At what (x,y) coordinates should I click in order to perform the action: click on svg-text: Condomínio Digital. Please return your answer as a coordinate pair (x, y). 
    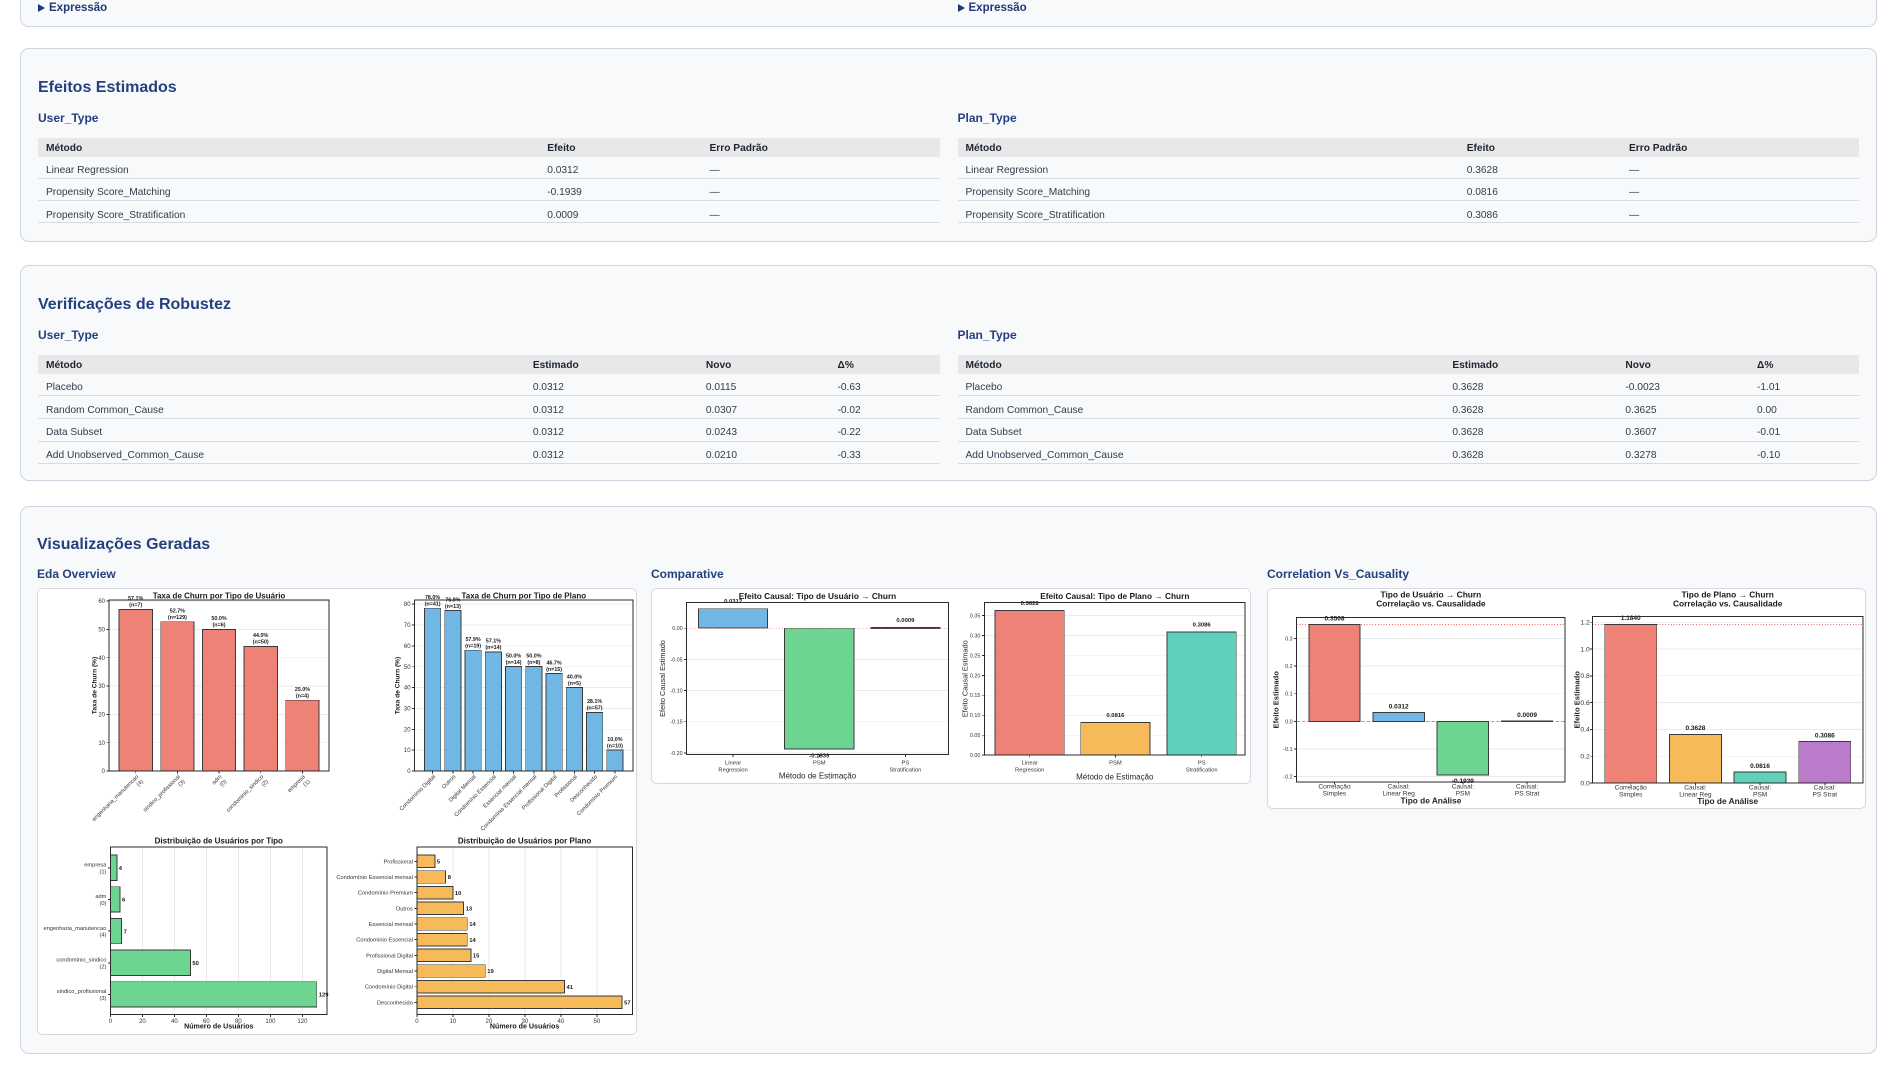
    Looking at the image, I should click on (389, 988).